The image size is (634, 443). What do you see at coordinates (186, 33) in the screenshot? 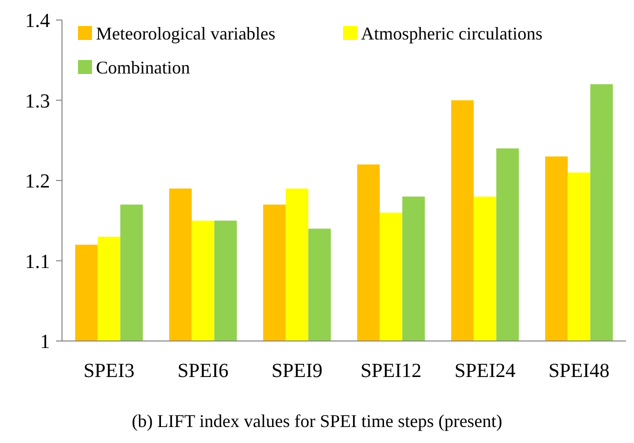
I see `legend-label: Meteorological variables` at bounding box center [186, 33].